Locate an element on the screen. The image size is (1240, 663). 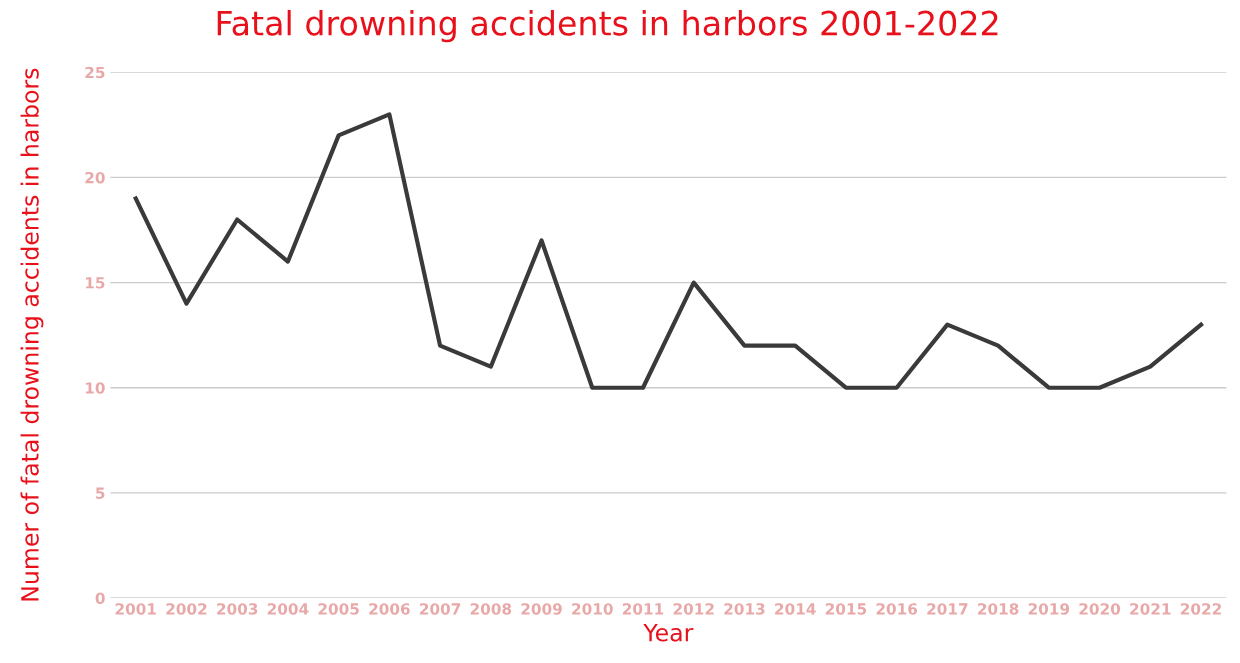
x-tick-label: 2021 is located at coordinates (1150, 609).